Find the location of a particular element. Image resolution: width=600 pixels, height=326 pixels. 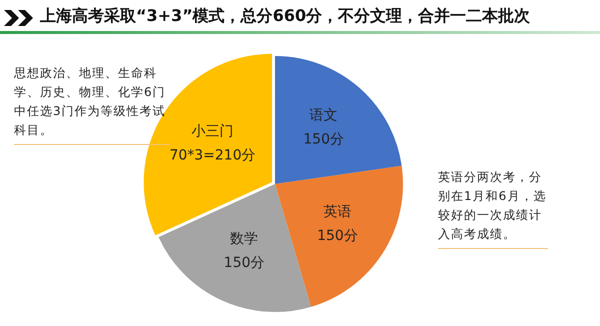

slice-label: 小三门 is located at coordinates (213, 132).